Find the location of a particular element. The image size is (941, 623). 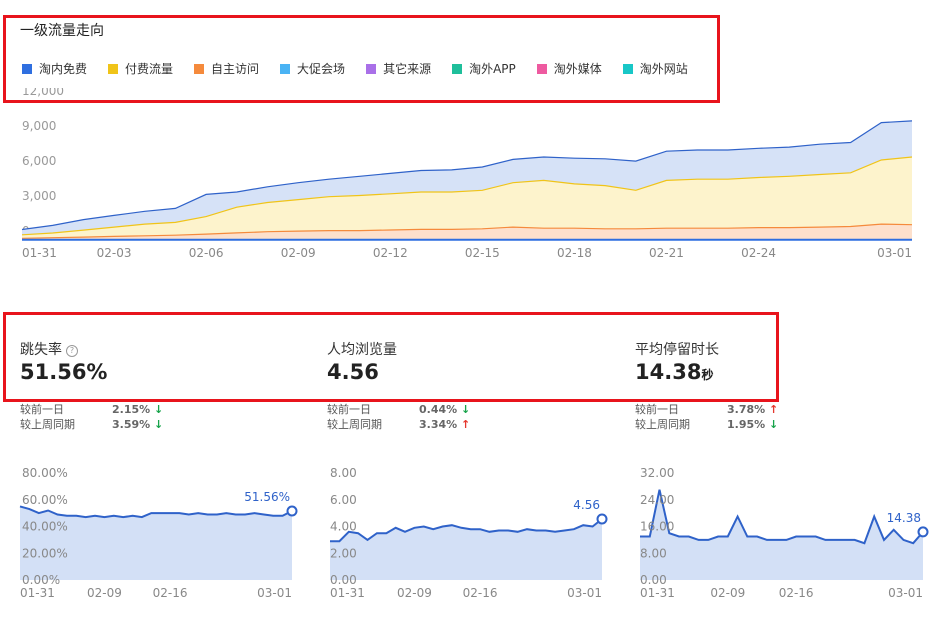

y-tick-label: 60.00% is located at coordinates (45, 500).